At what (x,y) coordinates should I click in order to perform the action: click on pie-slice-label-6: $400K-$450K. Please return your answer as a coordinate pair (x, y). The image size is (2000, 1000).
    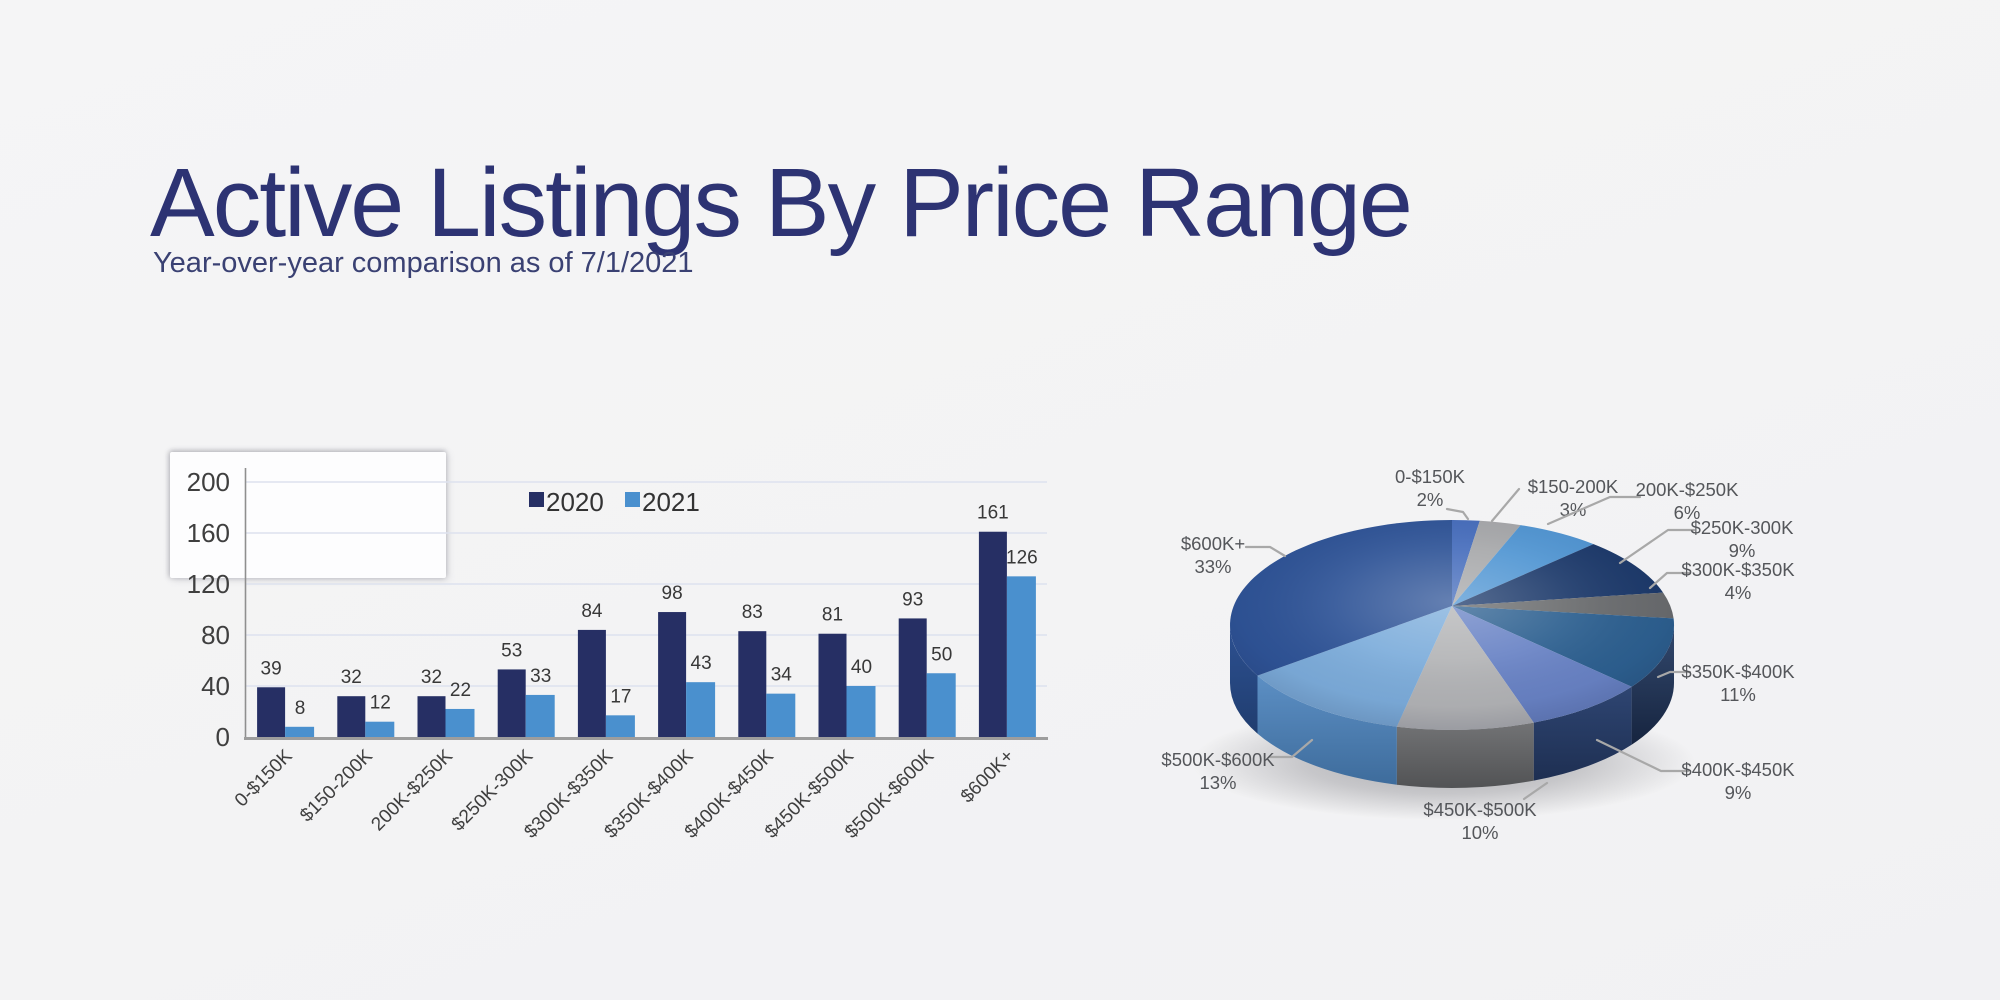
    Looking at the image, I should click on (1738, 769).